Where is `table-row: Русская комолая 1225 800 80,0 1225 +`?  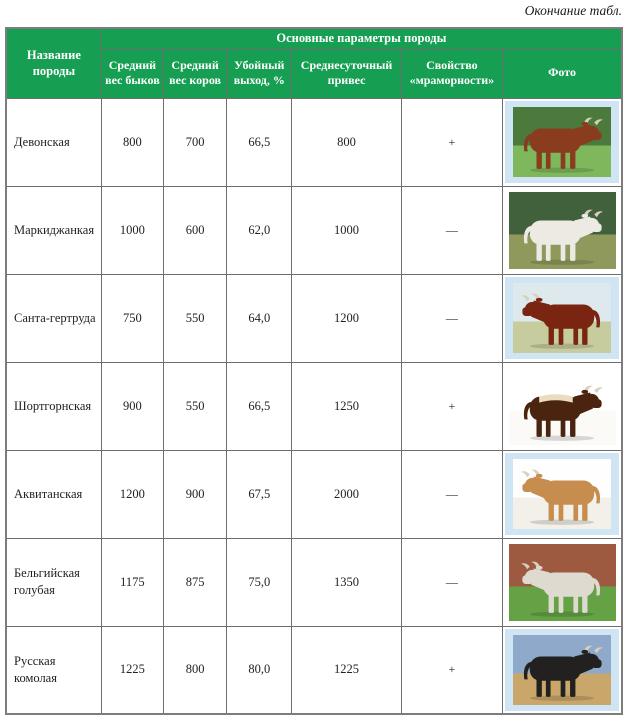 table-row: Русская комолая 1225 800 80,0 1225 + is located at coordinates (314, 670).